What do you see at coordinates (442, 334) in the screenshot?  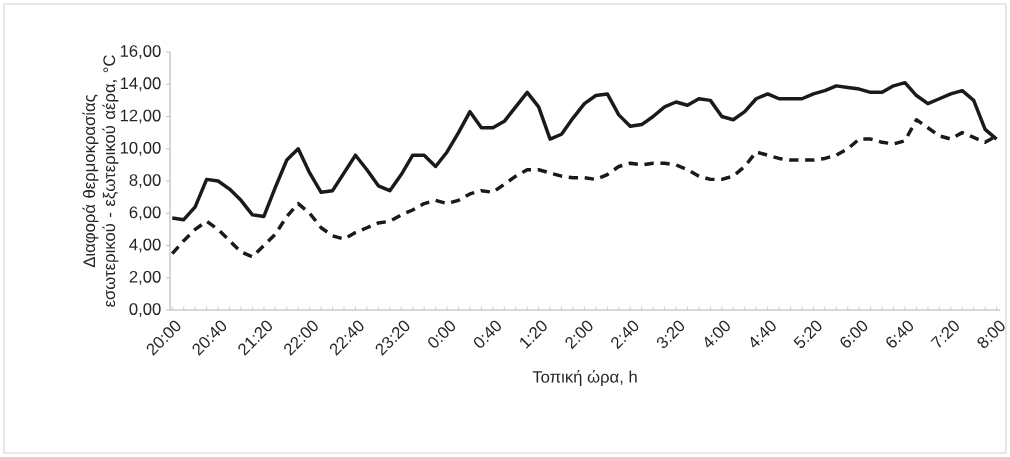 I see `x-tick-label: 0:00` at bounding box center [442, 334].